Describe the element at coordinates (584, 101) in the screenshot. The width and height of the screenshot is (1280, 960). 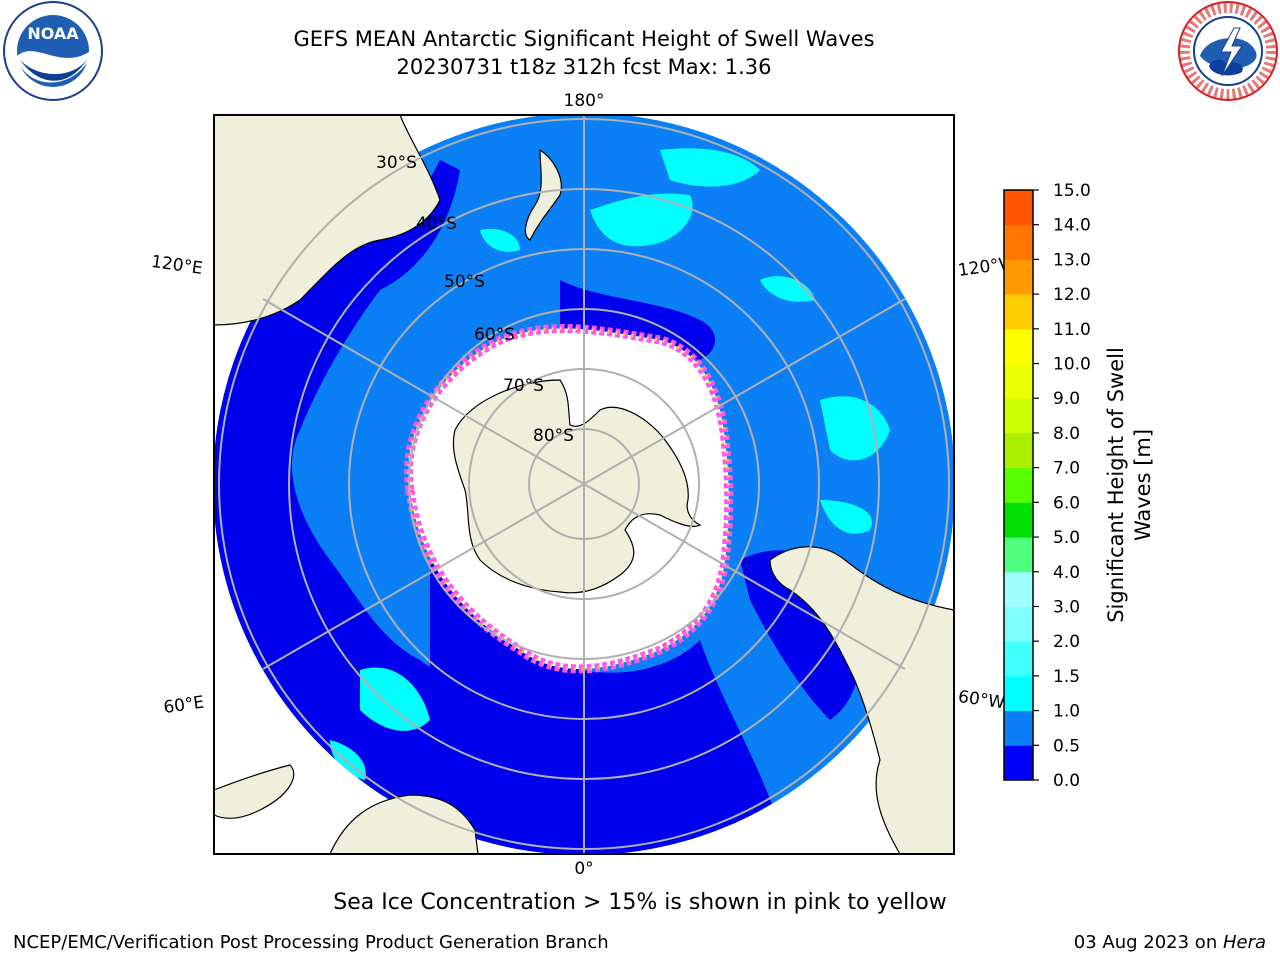
I see `lon-label-180: 180°` at that location.